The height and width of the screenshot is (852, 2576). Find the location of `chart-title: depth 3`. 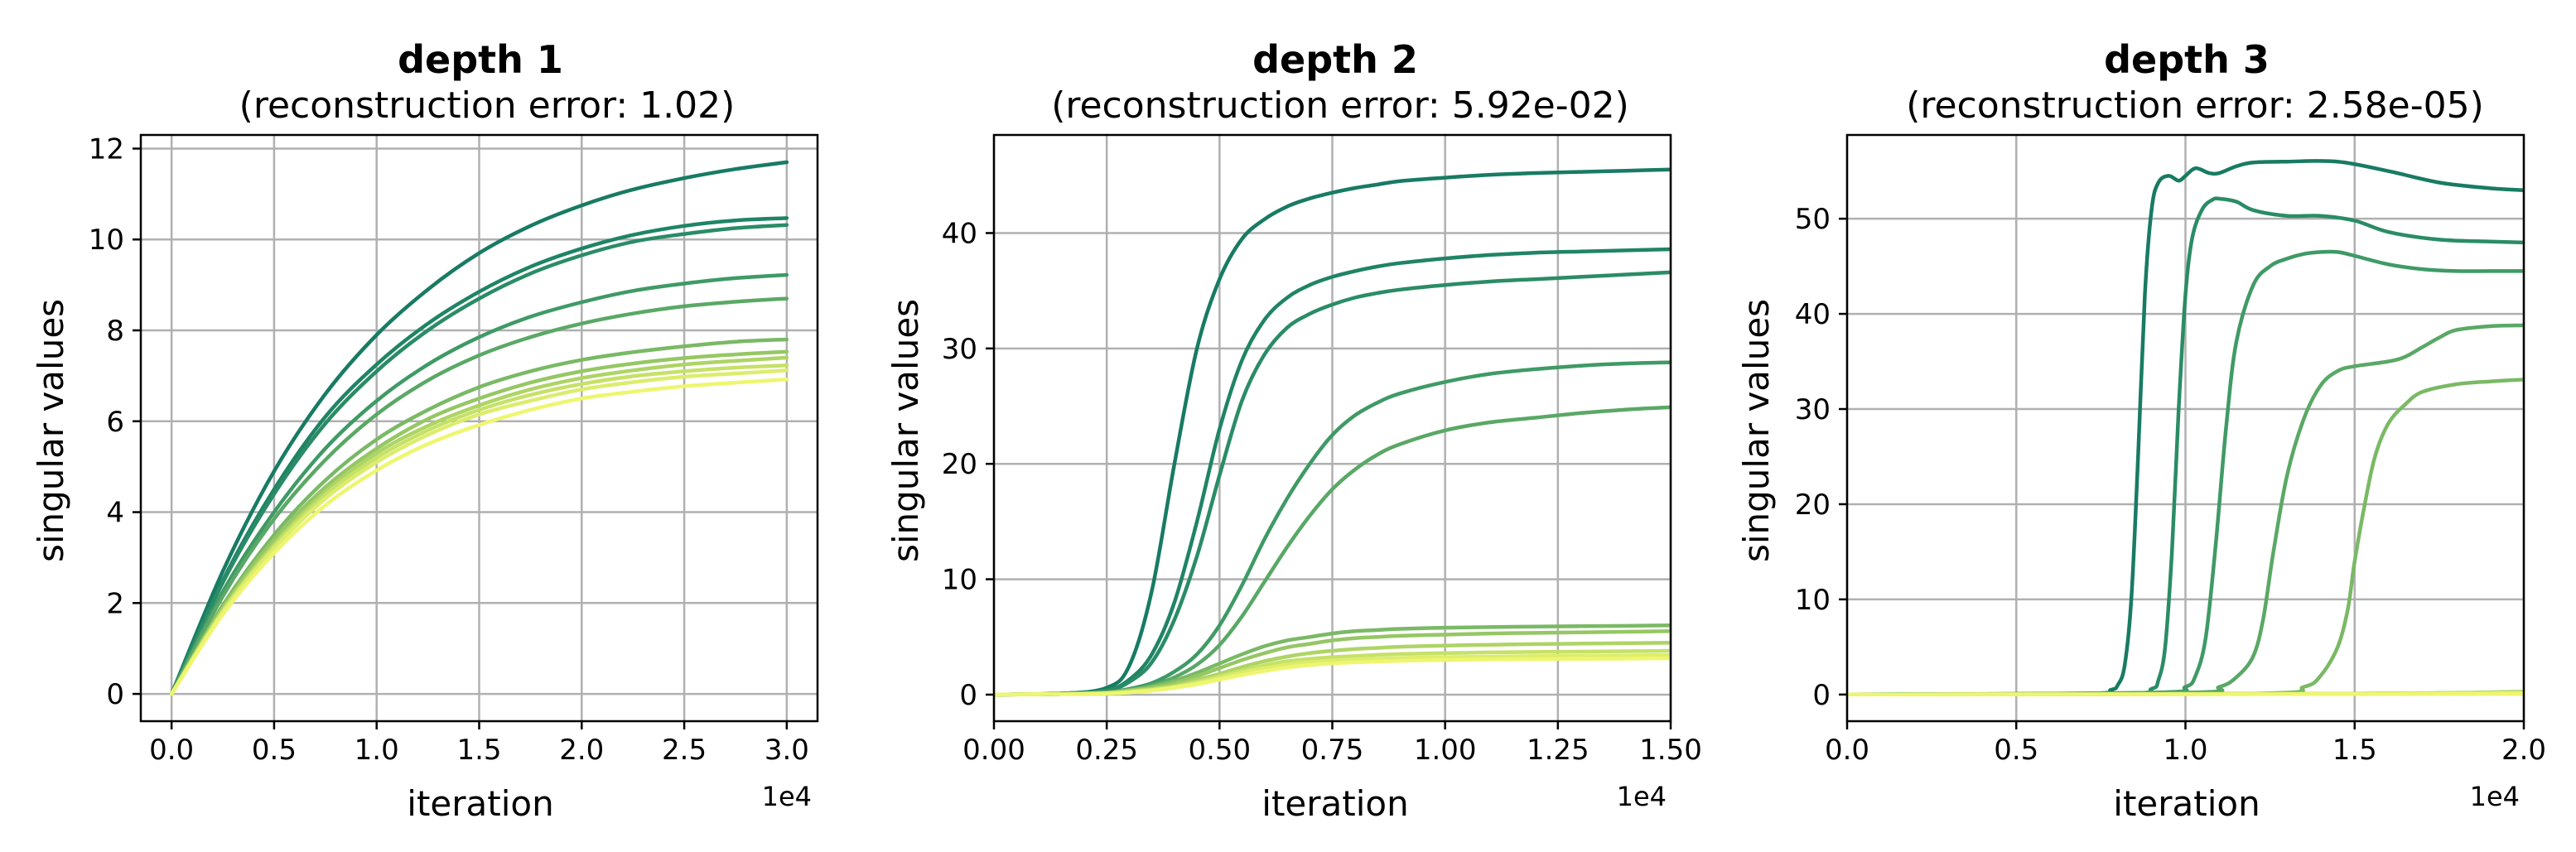

chart-title: depth 3 is located at coordinates (2187, 59).